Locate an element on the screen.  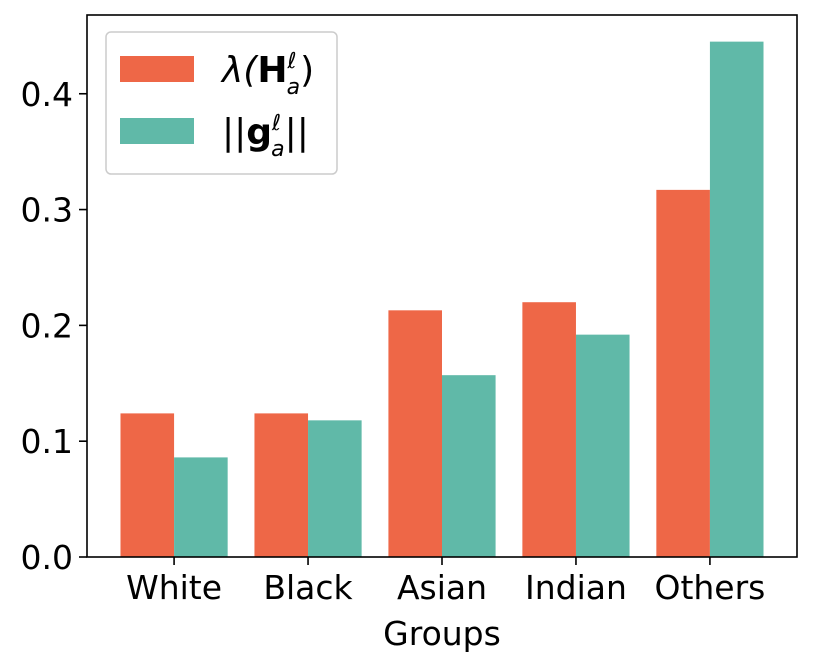
y-tick-label: 0.1 is located at coordinates (47, 441).